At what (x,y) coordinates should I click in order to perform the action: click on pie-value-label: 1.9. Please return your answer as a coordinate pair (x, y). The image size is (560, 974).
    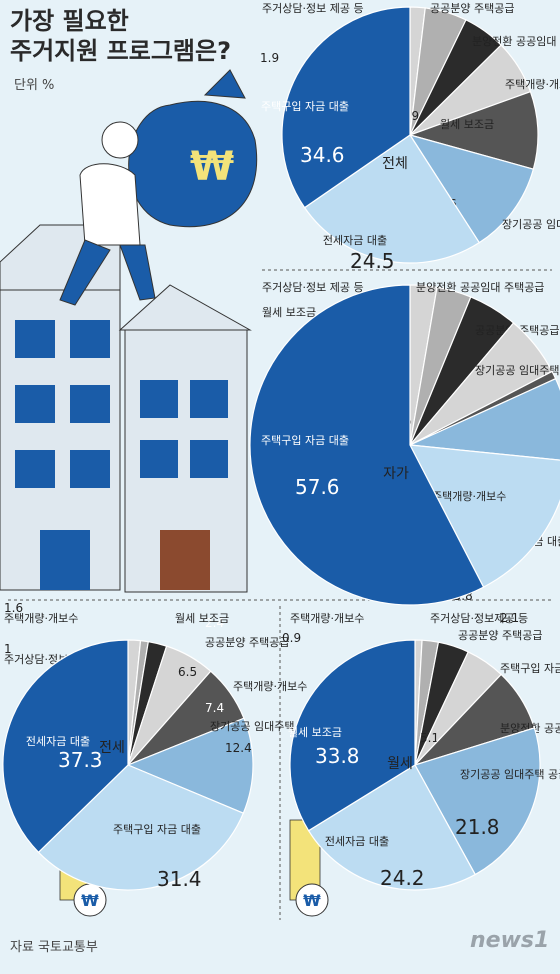
    Looking at the image, I should click on (269, 58).